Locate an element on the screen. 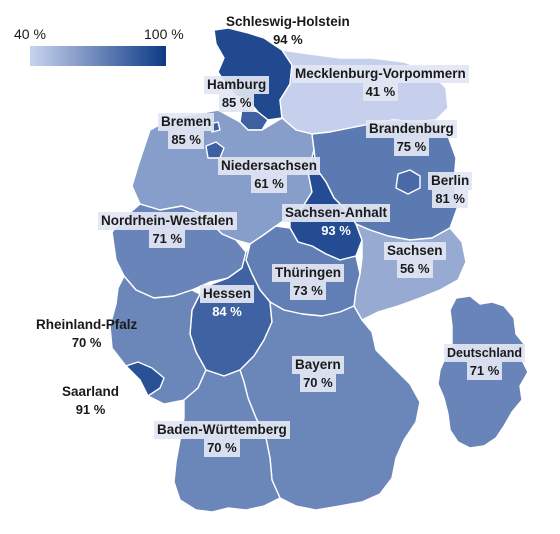  state-name: Schleswig-Holstein is located at coordinates (288, 21).